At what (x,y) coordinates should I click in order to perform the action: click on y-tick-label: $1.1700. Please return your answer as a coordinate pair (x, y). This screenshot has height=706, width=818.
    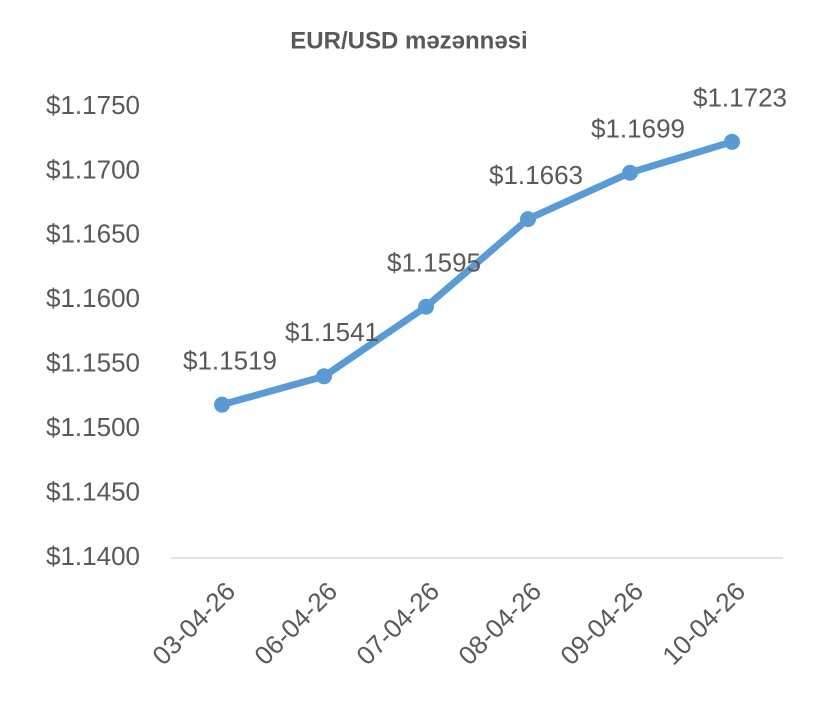
    Looking at the image, I should click on (93, 169).